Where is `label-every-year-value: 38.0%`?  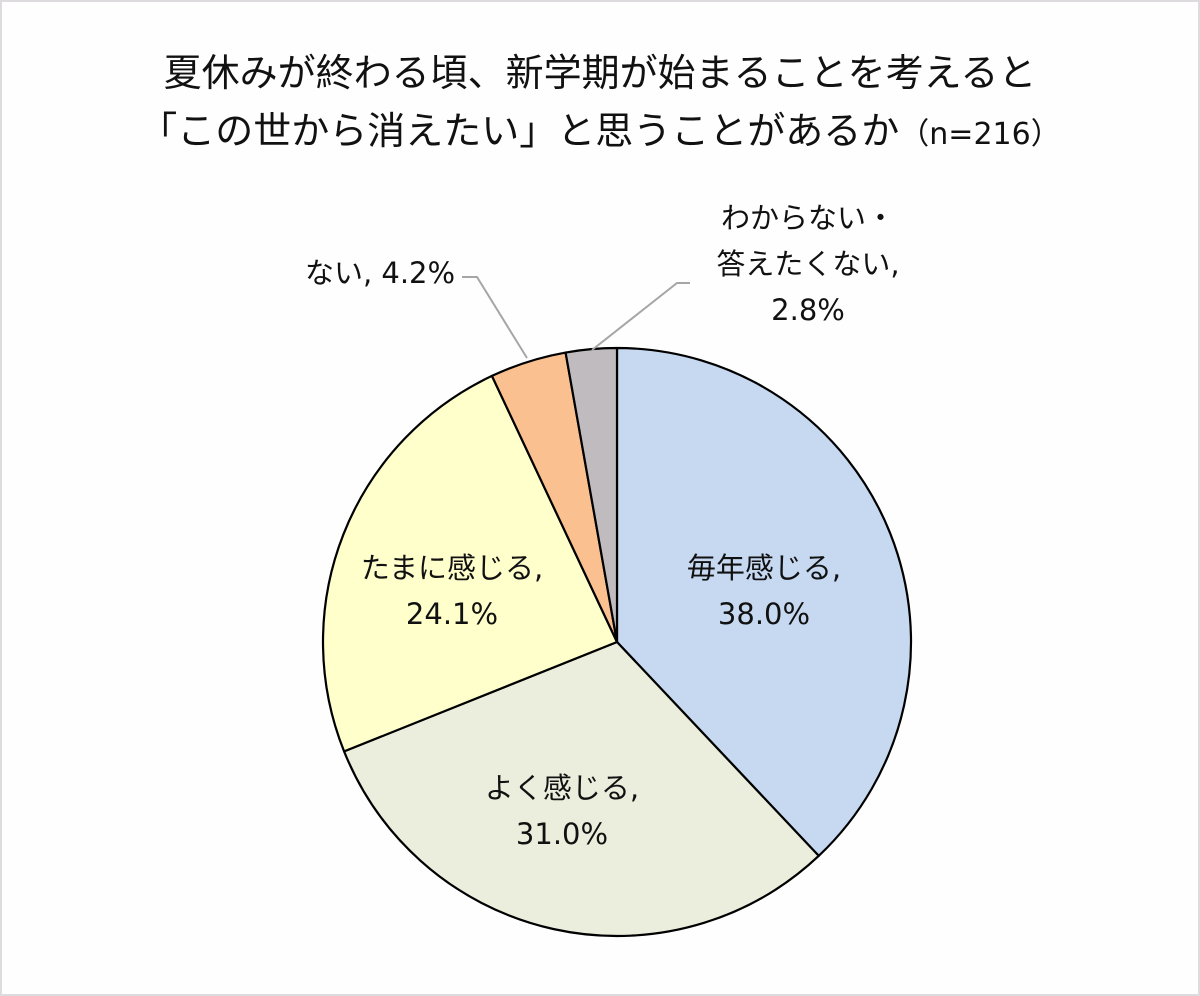
label-every-year-value: 38.0% is located at coordinates (764, 614).